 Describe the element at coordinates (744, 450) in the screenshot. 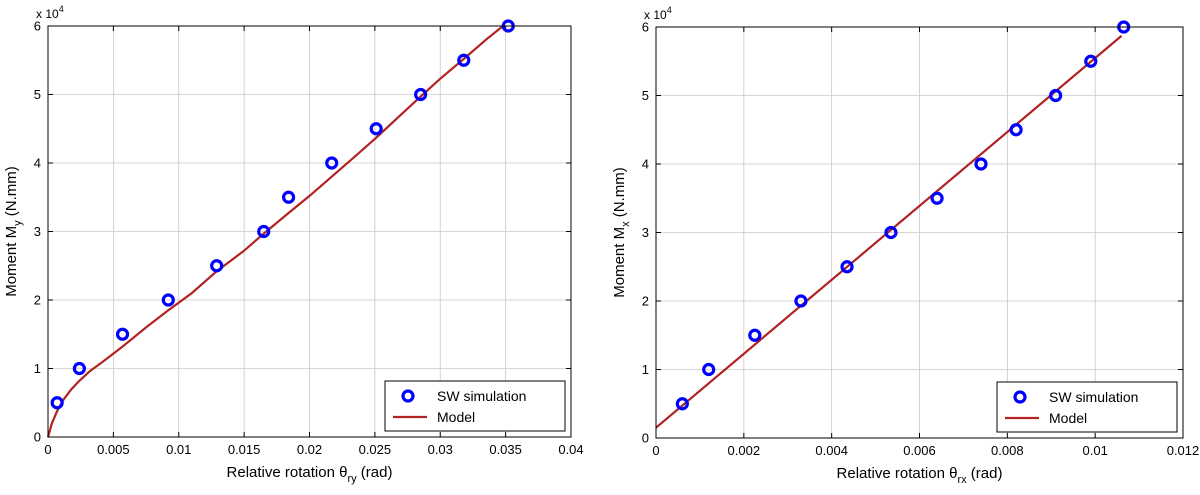

I see `x-tick-label: 0.002` at that location.